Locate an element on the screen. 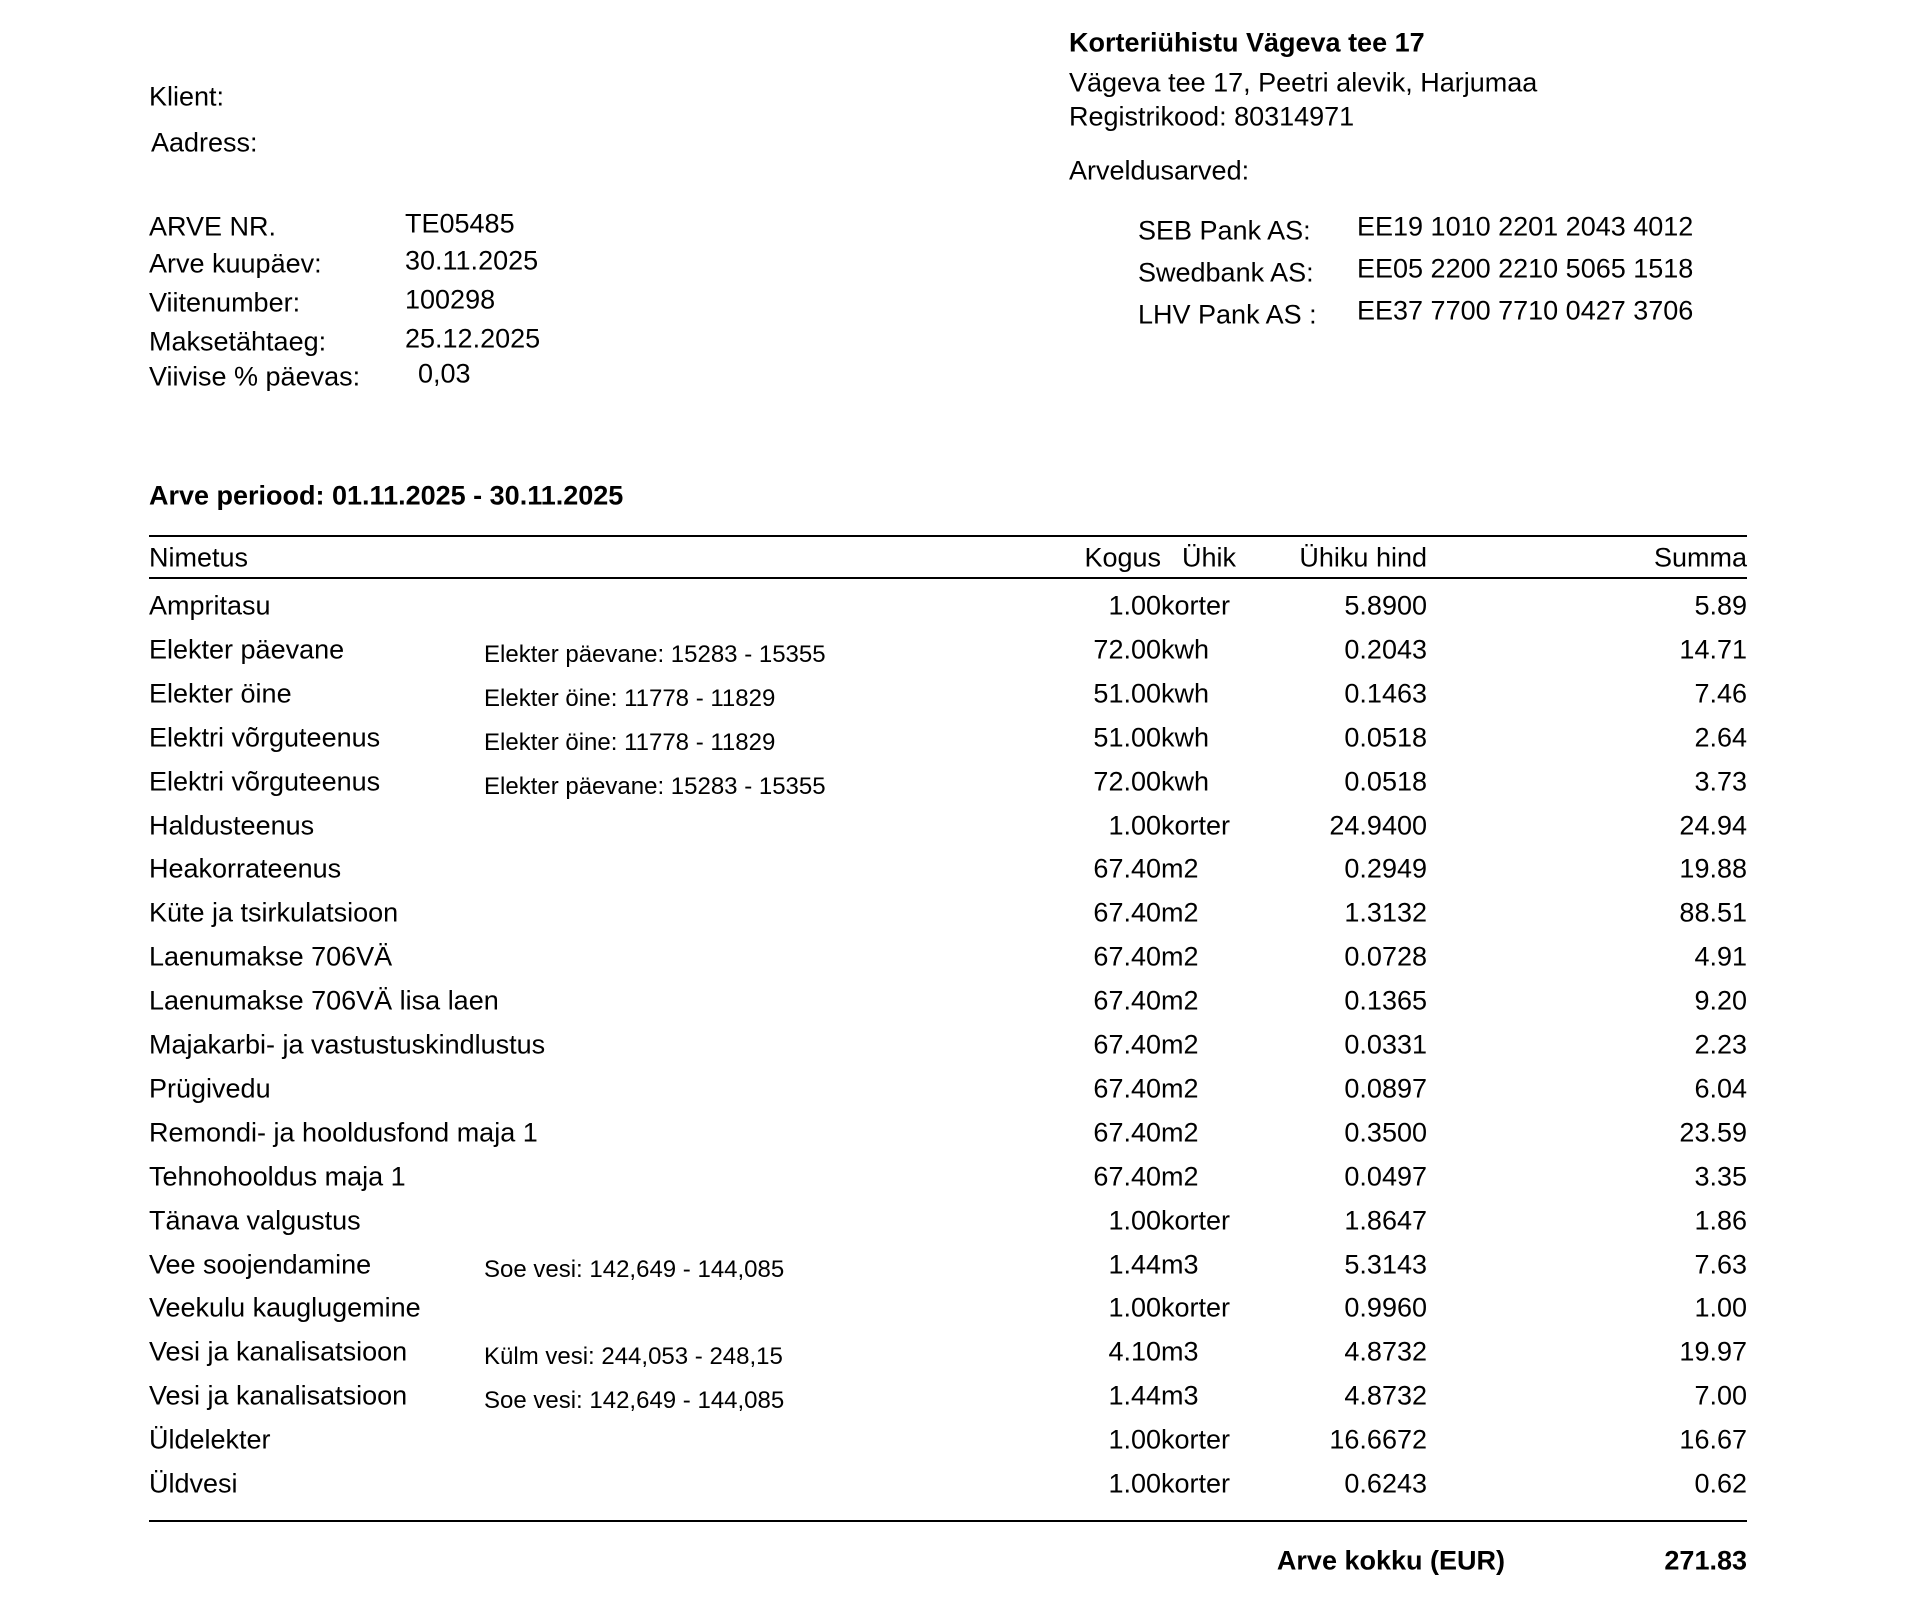 This screenshot has height=1609, width=1920. item-name: Laenumakse 706VÄ is located at coordinates (271, 956).